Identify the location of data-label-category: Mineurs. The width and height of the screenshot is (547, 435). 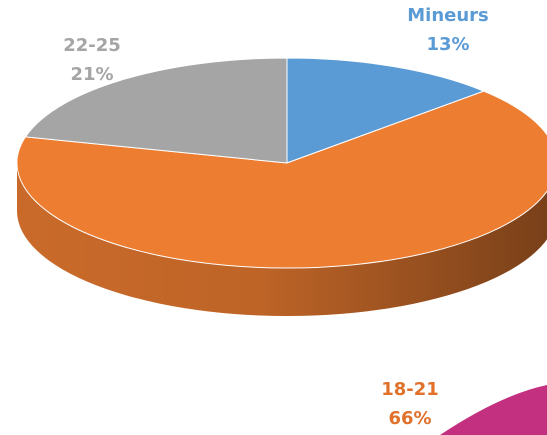
(448, 15).